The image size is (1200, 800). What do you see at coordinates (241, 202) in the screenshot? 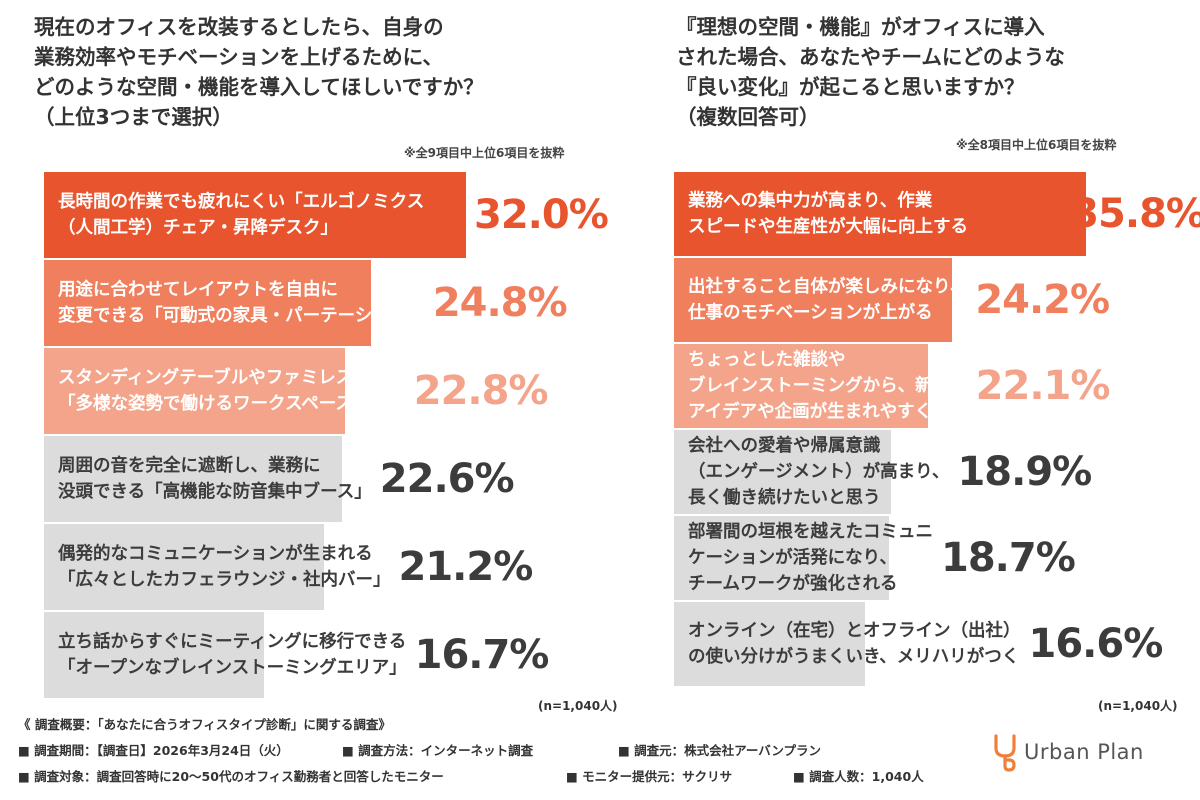
I see `left-bar-label-line: 長時間の作業でも疲れにくい「エルゴノミクス` at bounding box center [241, 202].